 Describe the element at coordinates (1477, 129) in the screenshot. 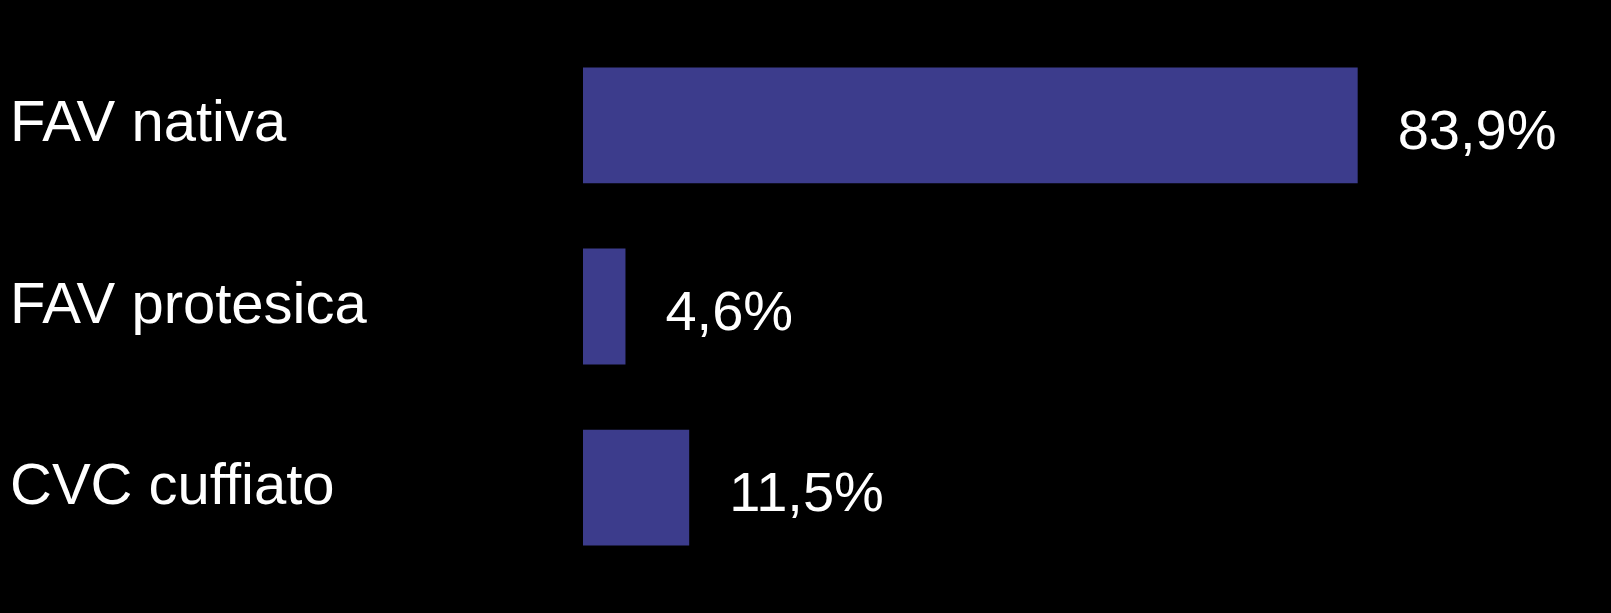

I see `data-label: 83,9%` at that location.